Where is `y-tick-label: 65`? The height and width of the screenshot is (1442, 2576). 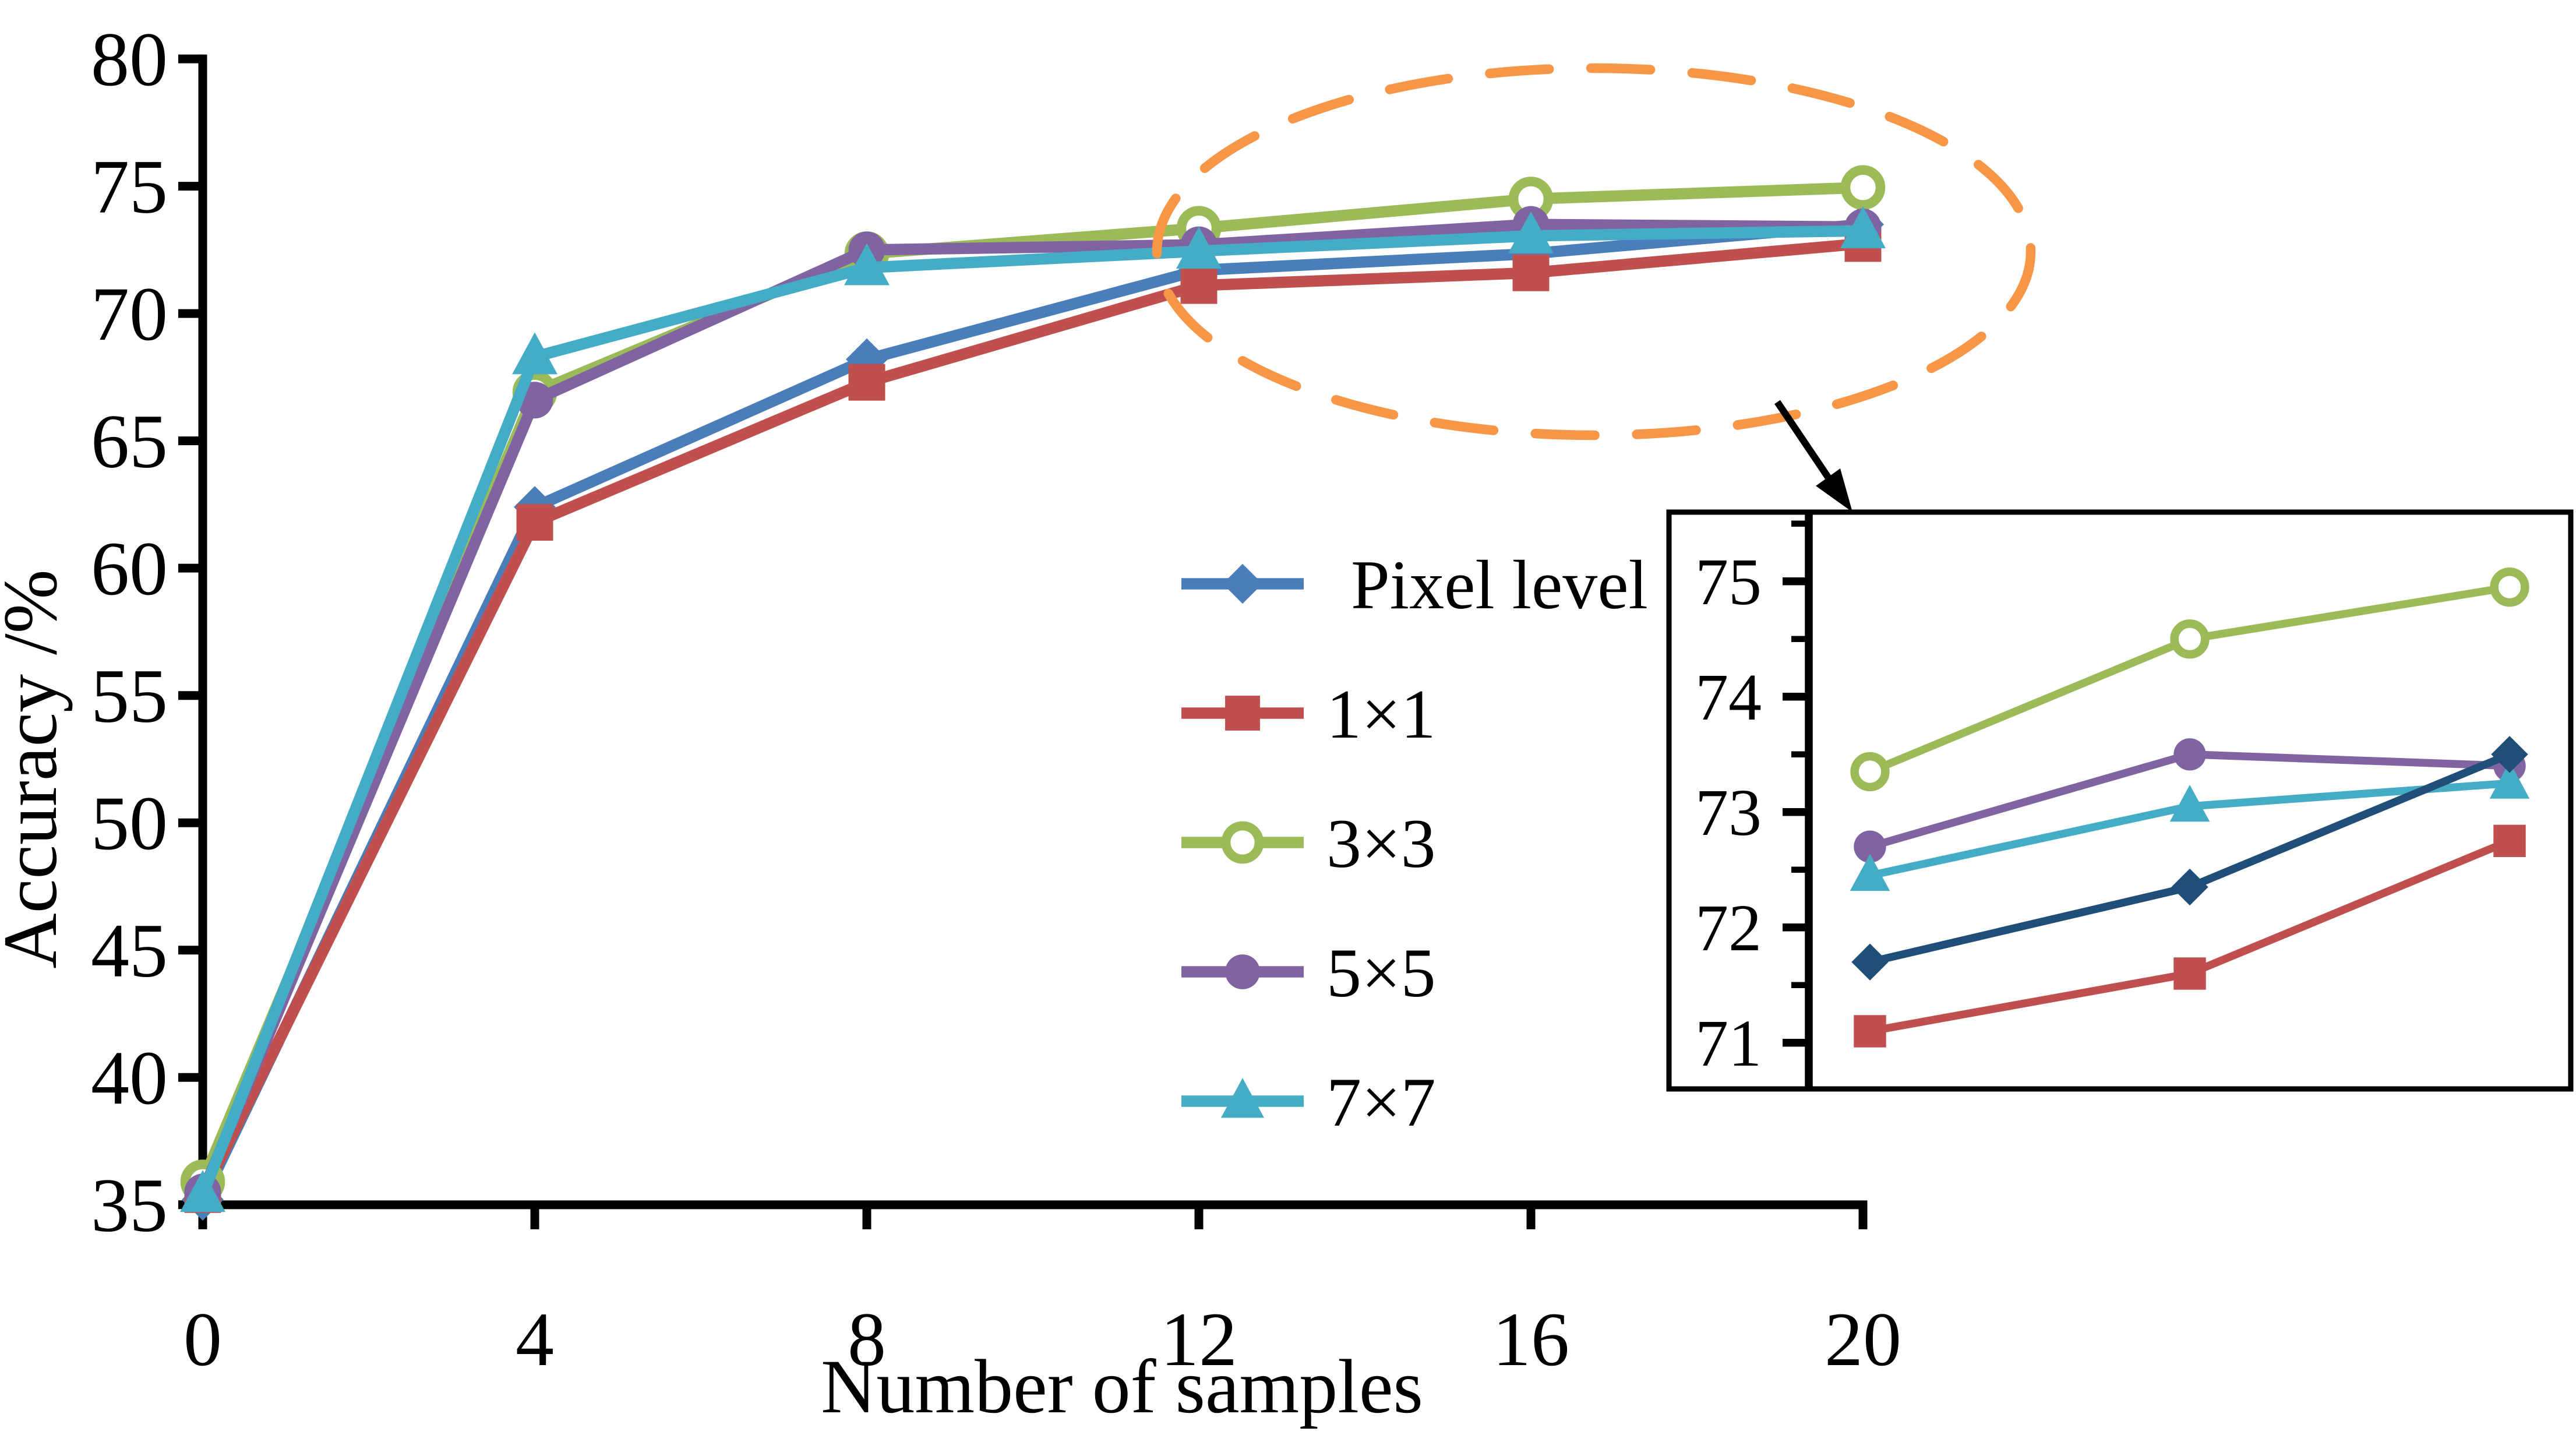
y-tick-label: 65 is located at coordinates (129, 441).